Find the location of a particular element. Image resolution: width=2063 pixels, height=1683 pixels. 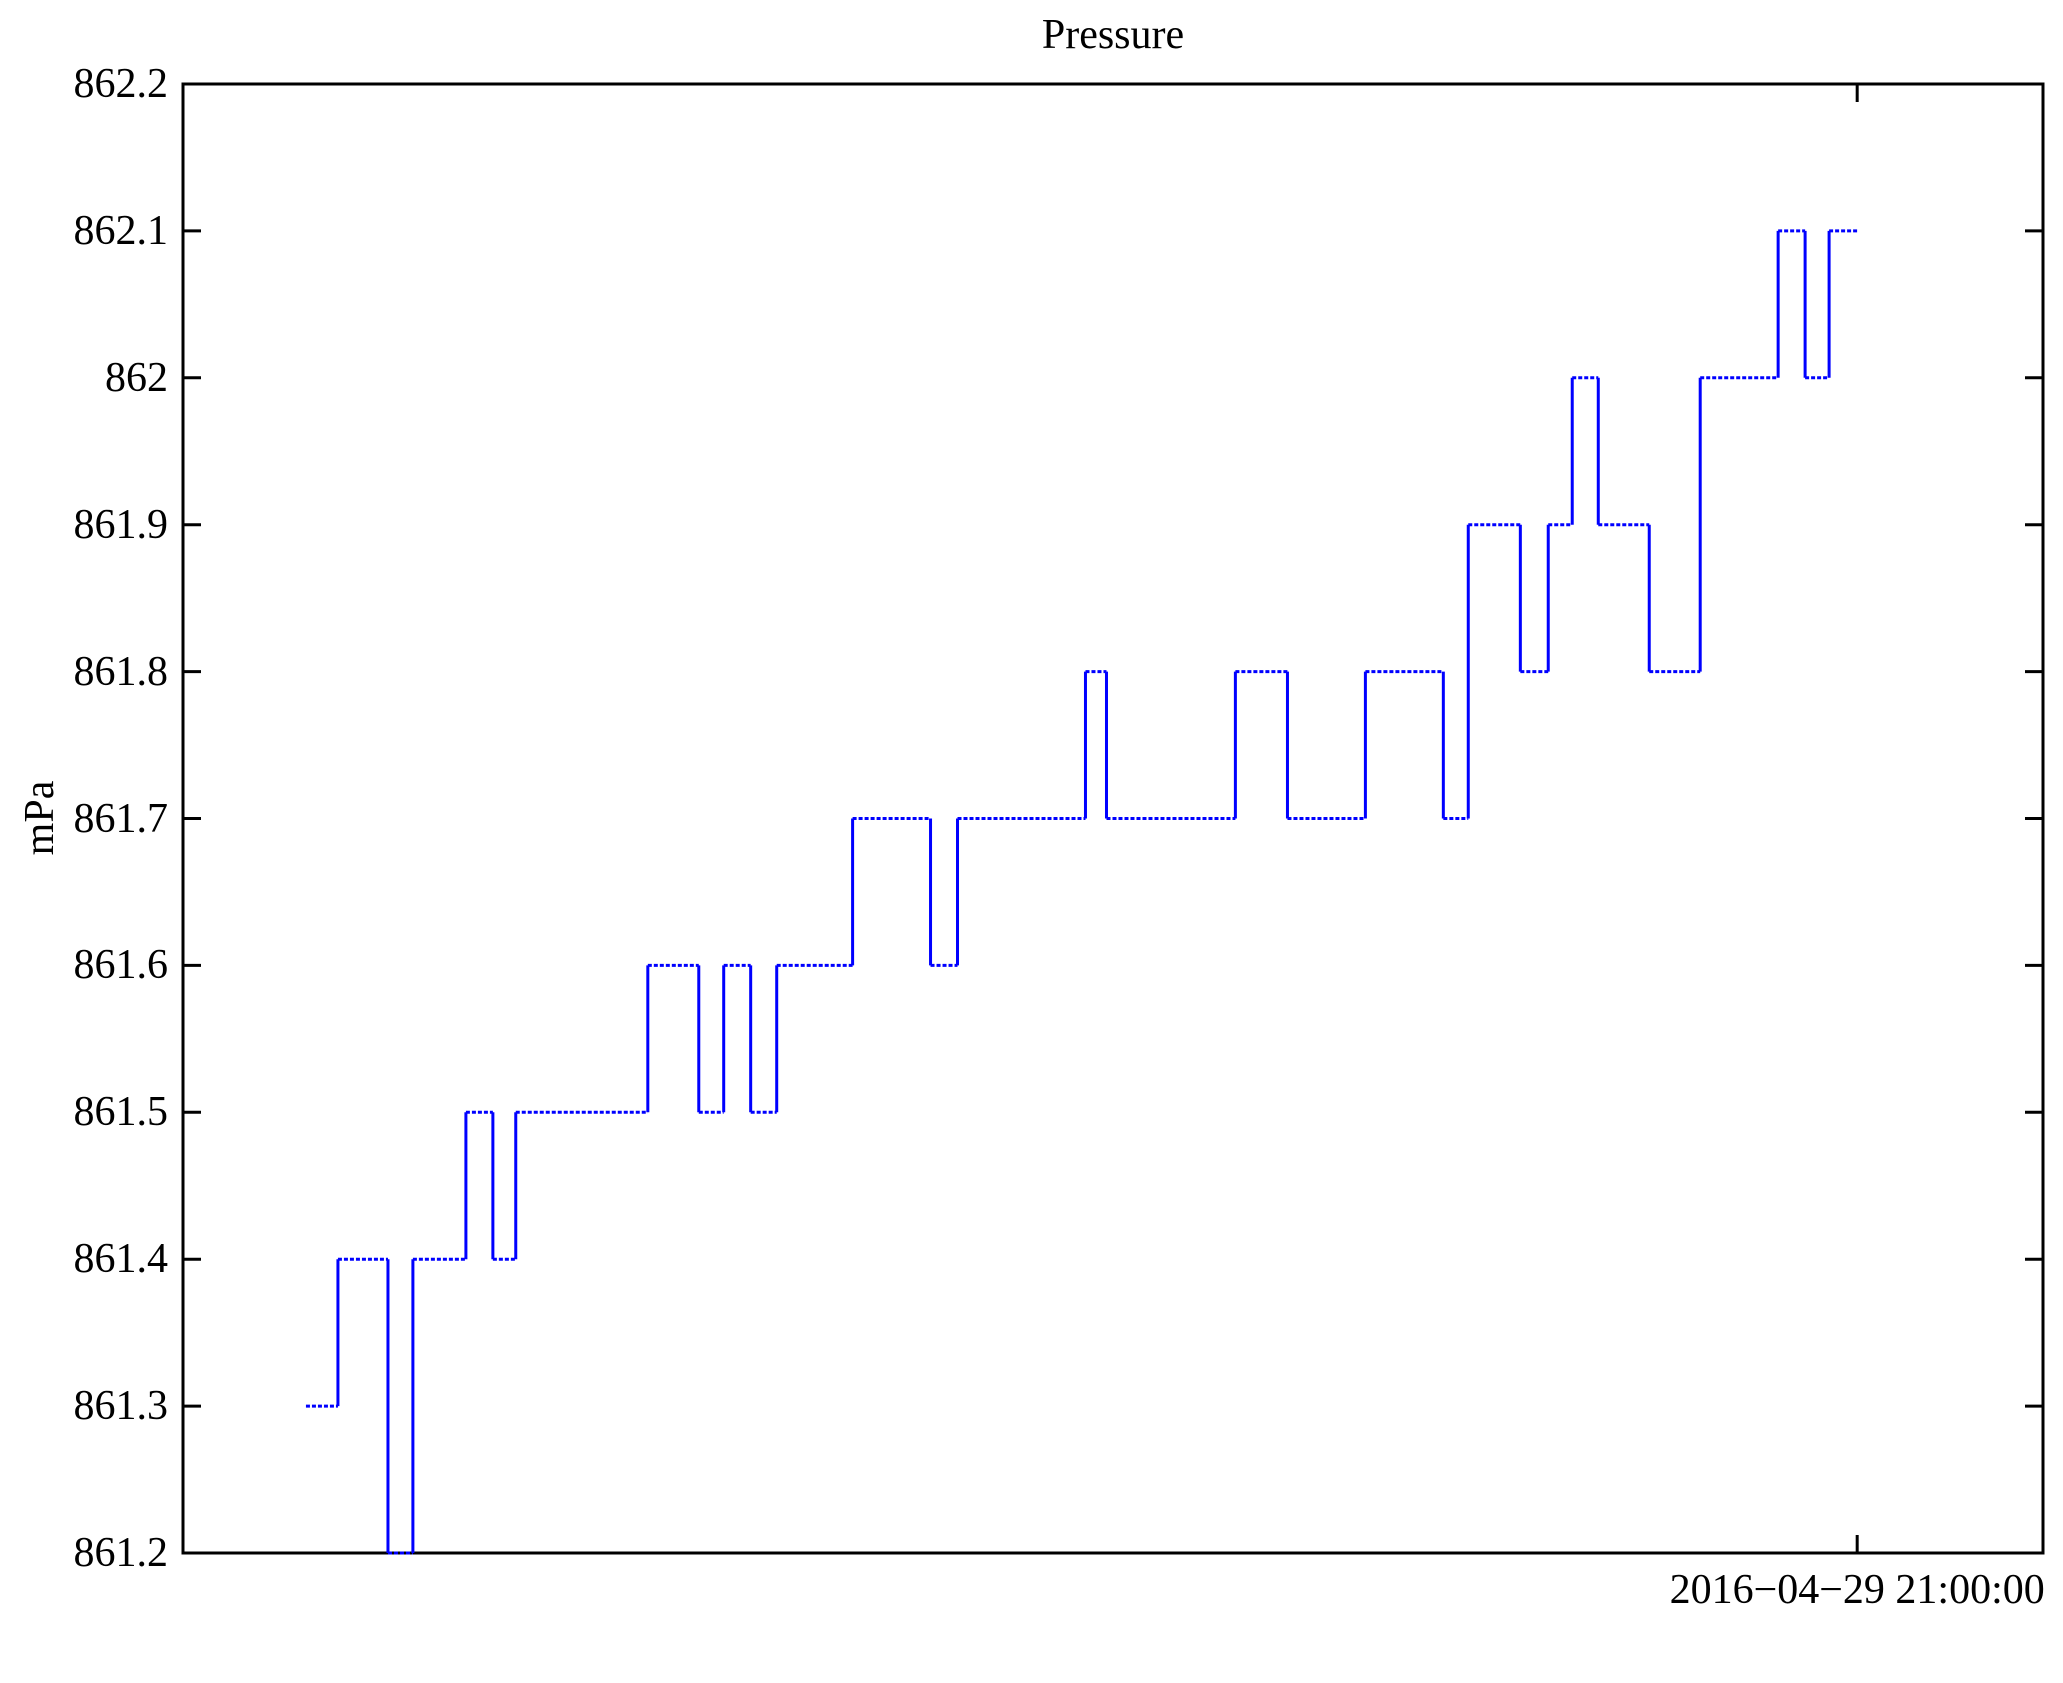

x-tick-label: 2016−04−29 21:00:00 is located at coordinates (1857, 1590).